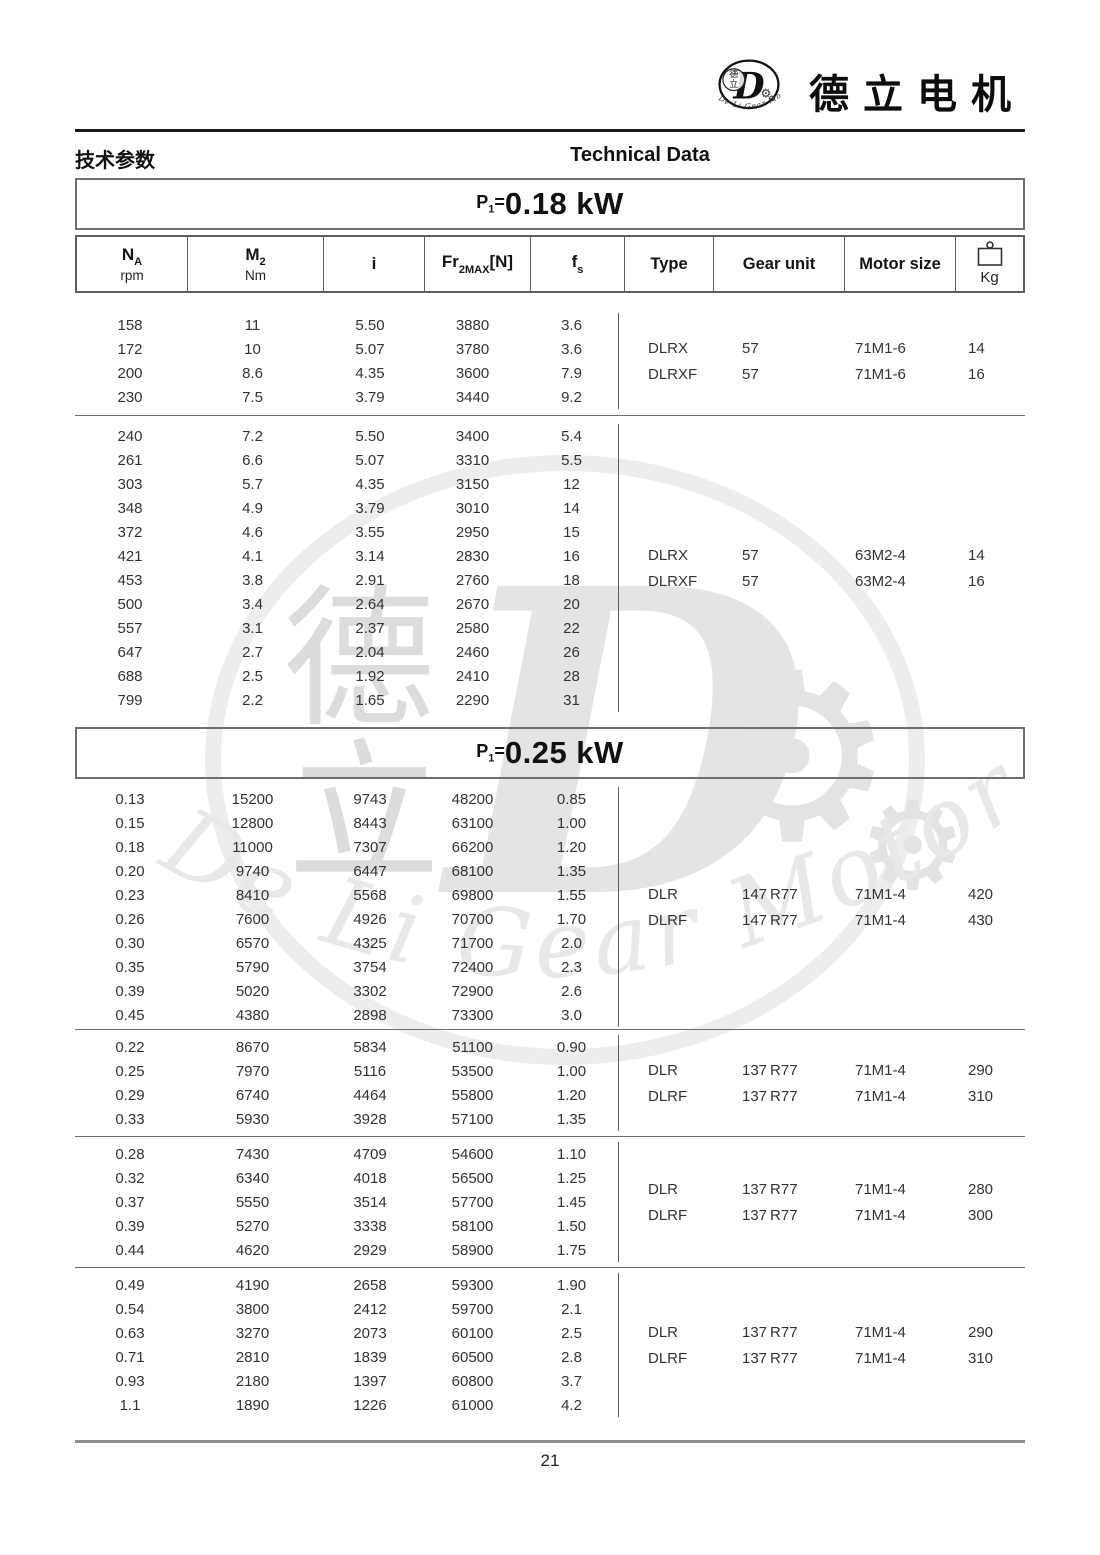 The image size is (1100, 1555). What do you see at coordinates (821, 581) in the screenshot?
I see `type-info-row: DLRXF 57 63M2-4 16` at bounding box center [821, 581].